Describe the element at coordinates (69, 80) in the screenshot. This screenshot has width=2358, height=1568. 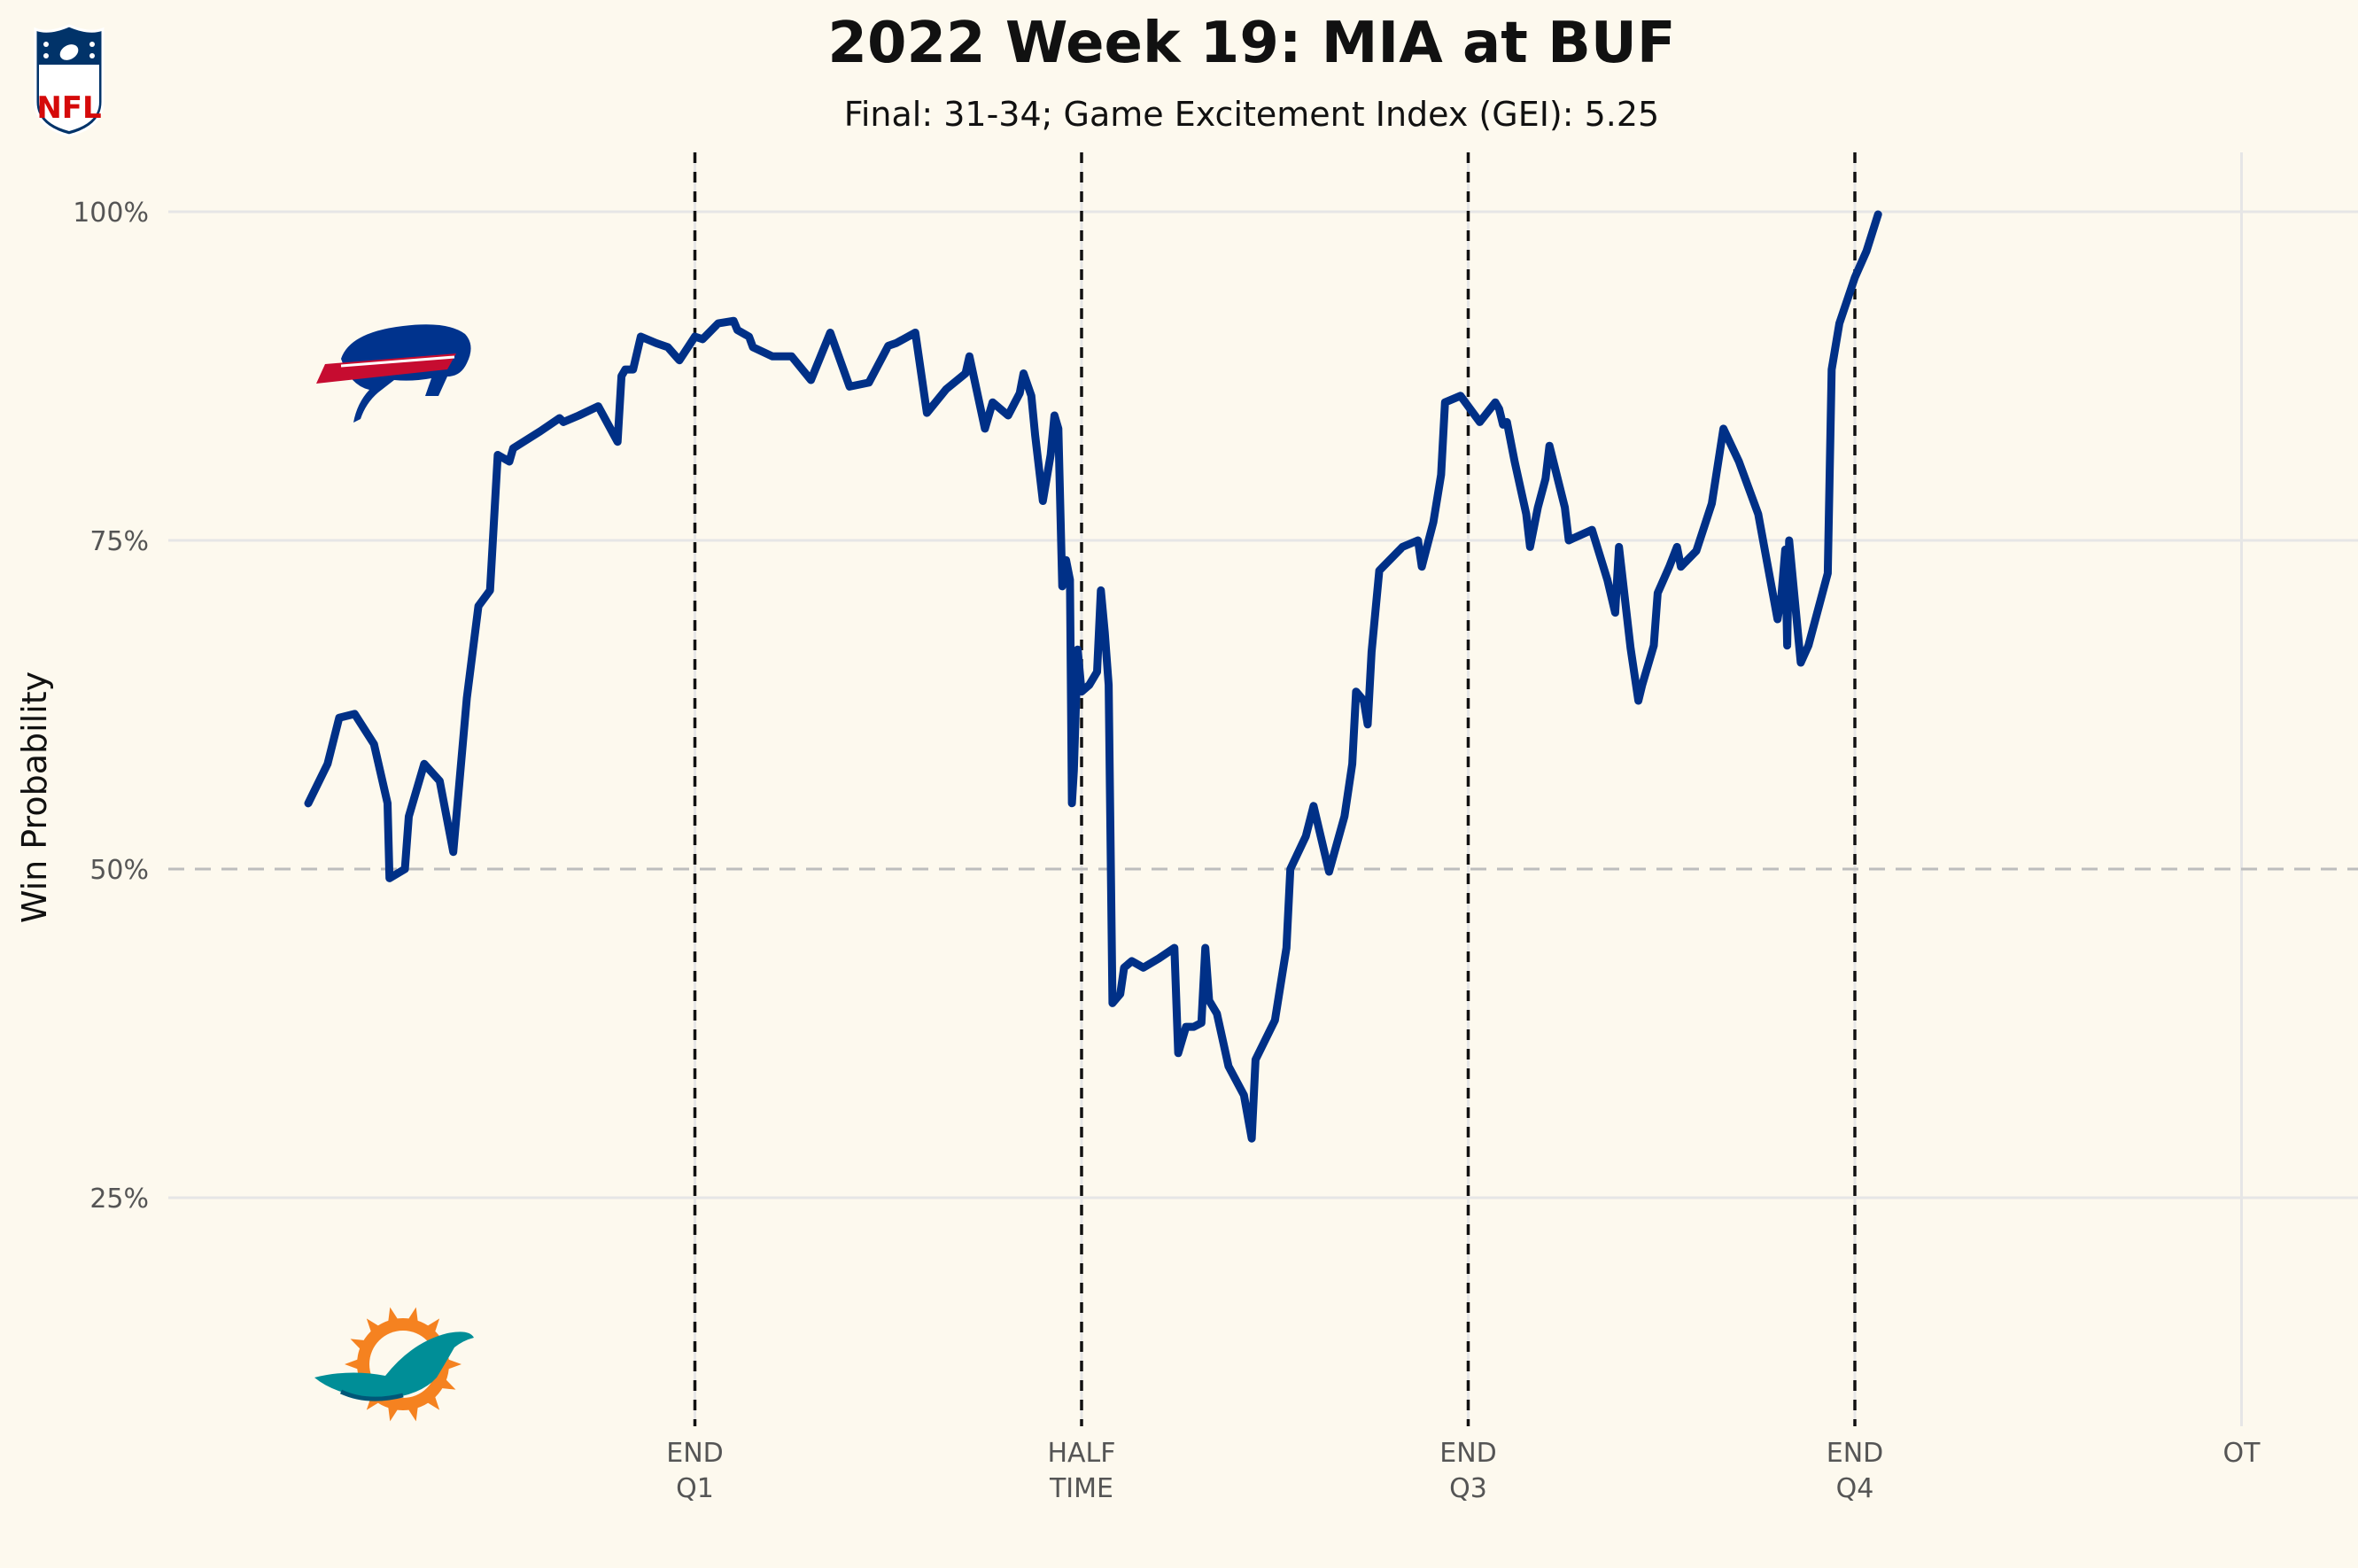
I see `nfl-logo-icon: NFL` at that location.